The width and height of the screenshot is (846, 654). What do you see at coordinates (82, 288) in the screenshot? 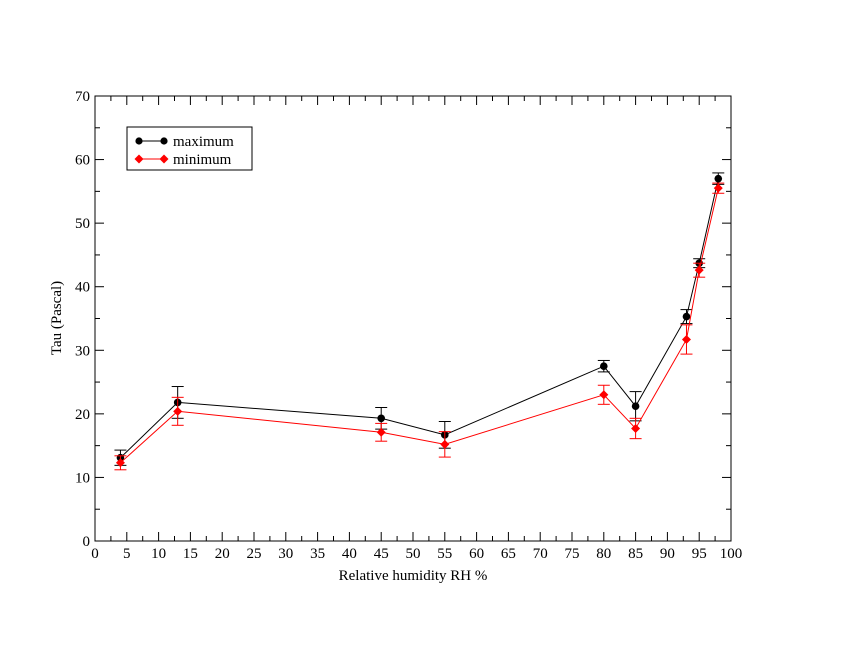
I see `y-tick-label: 40` at bounding box center [82, 288].